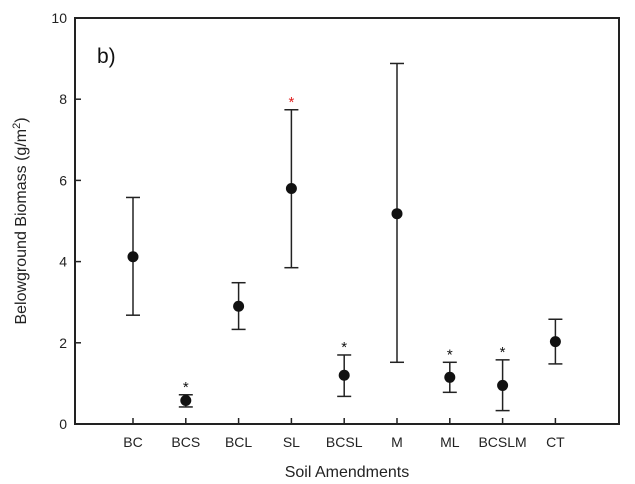 The image size is (635, 484). Describe the element at coordinates (63, 180) in the screenshot. I see `y-tick-label: 6` at that location.